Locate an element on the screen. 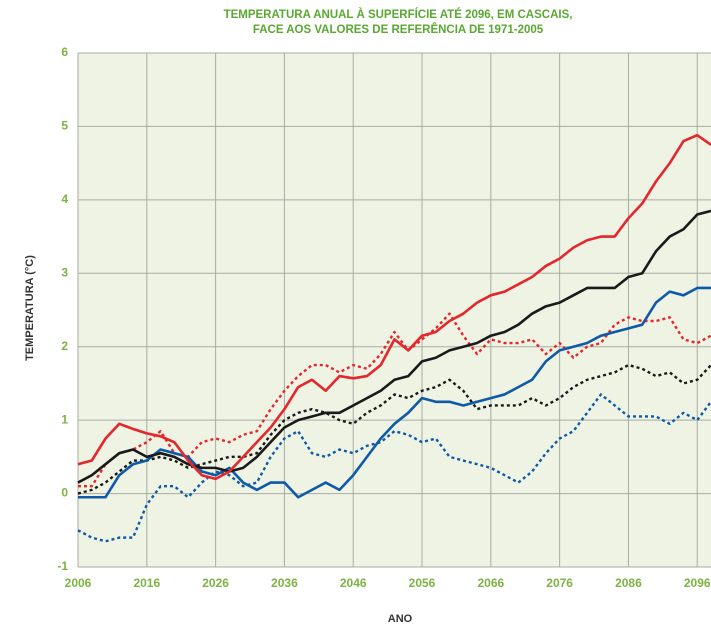  x-tick-label: 2056 is located at coordinates (422, 583).